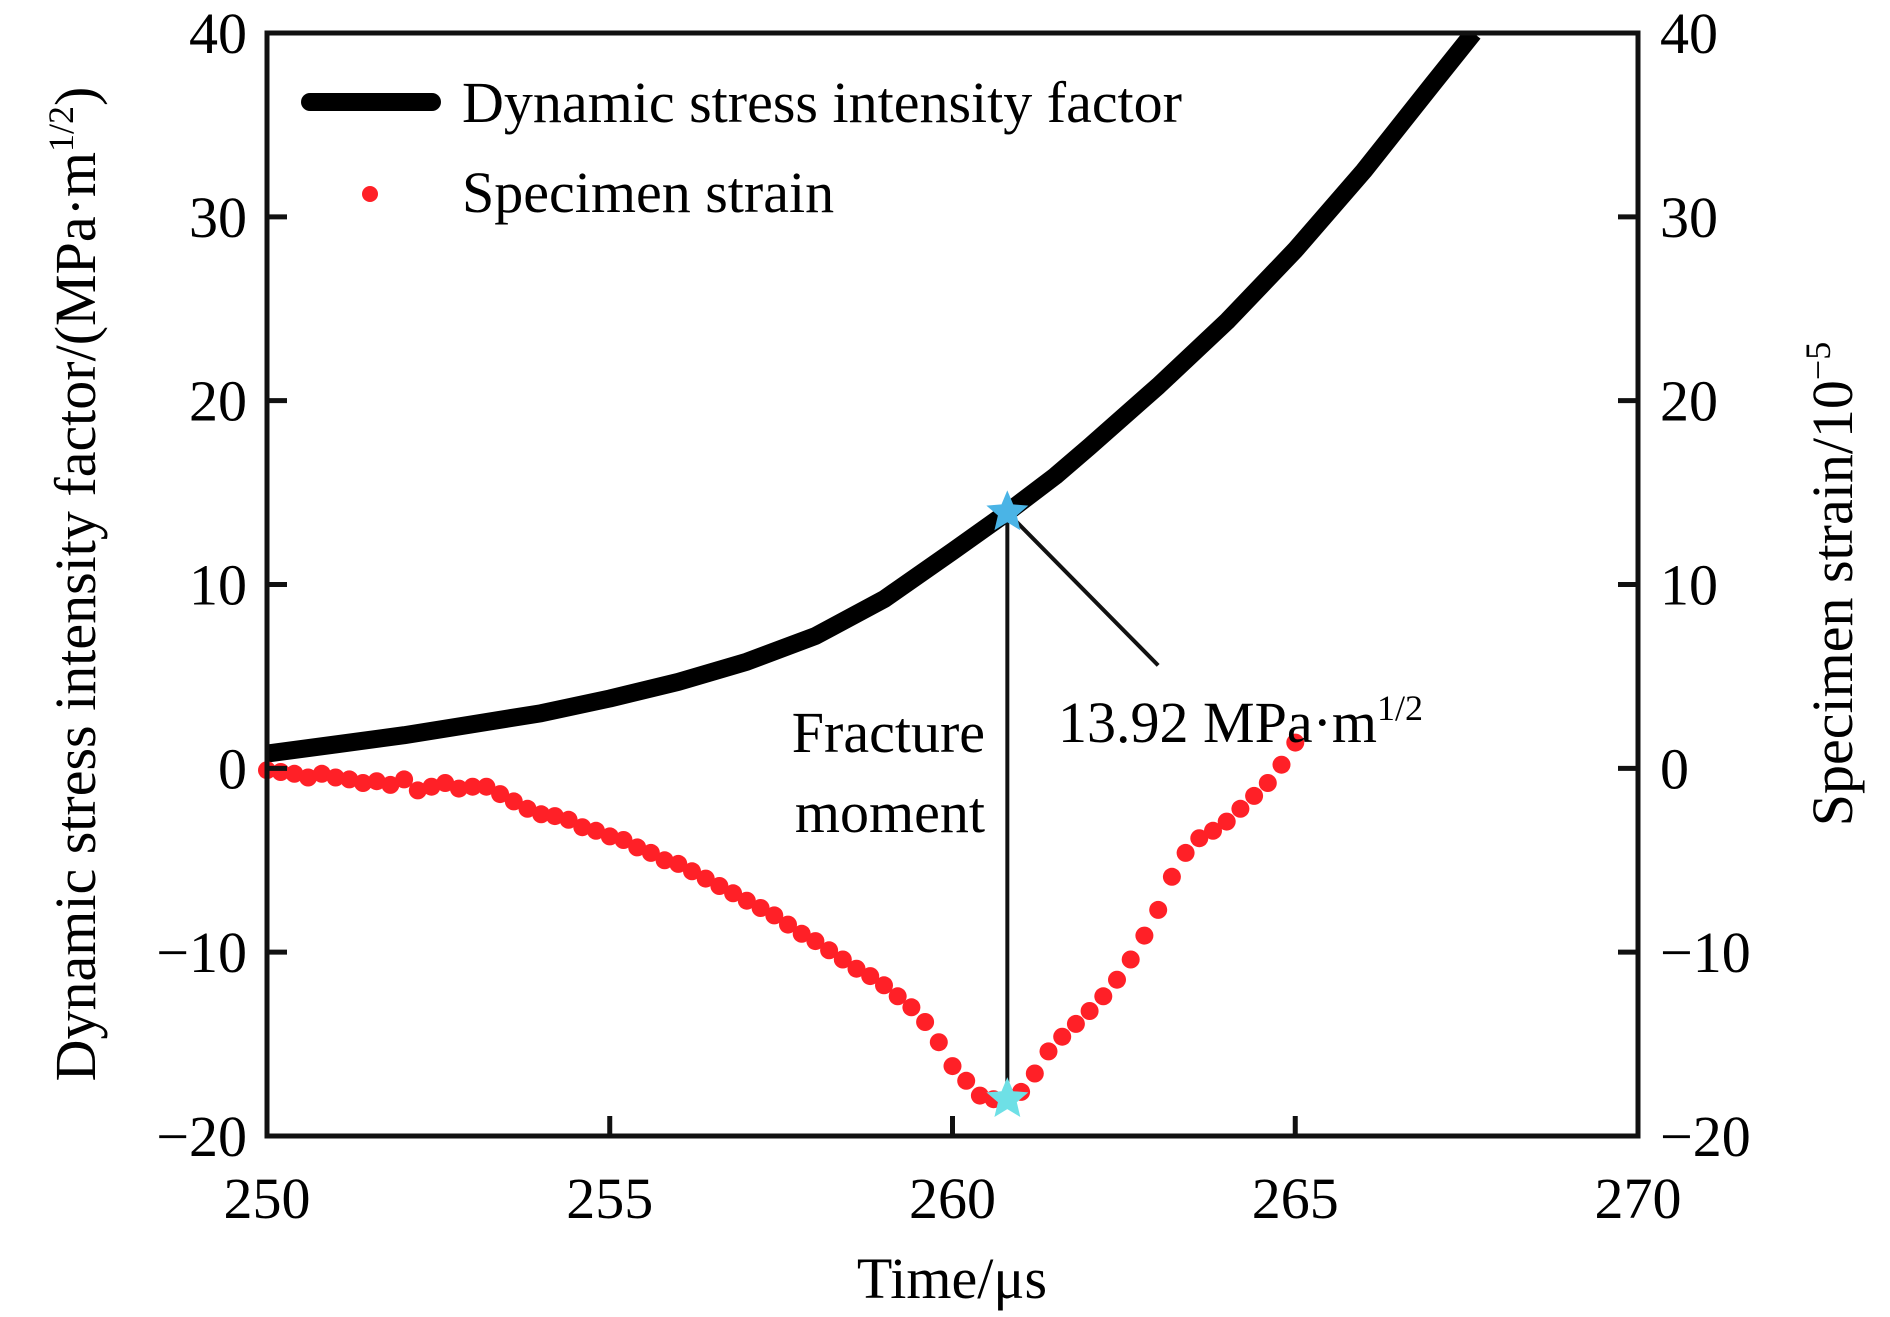 This screenshot has height=1317, width=1890. Describe the element at coordinates (1082, 589) in the screenshot. I see `ksi-leader-line` at that location.